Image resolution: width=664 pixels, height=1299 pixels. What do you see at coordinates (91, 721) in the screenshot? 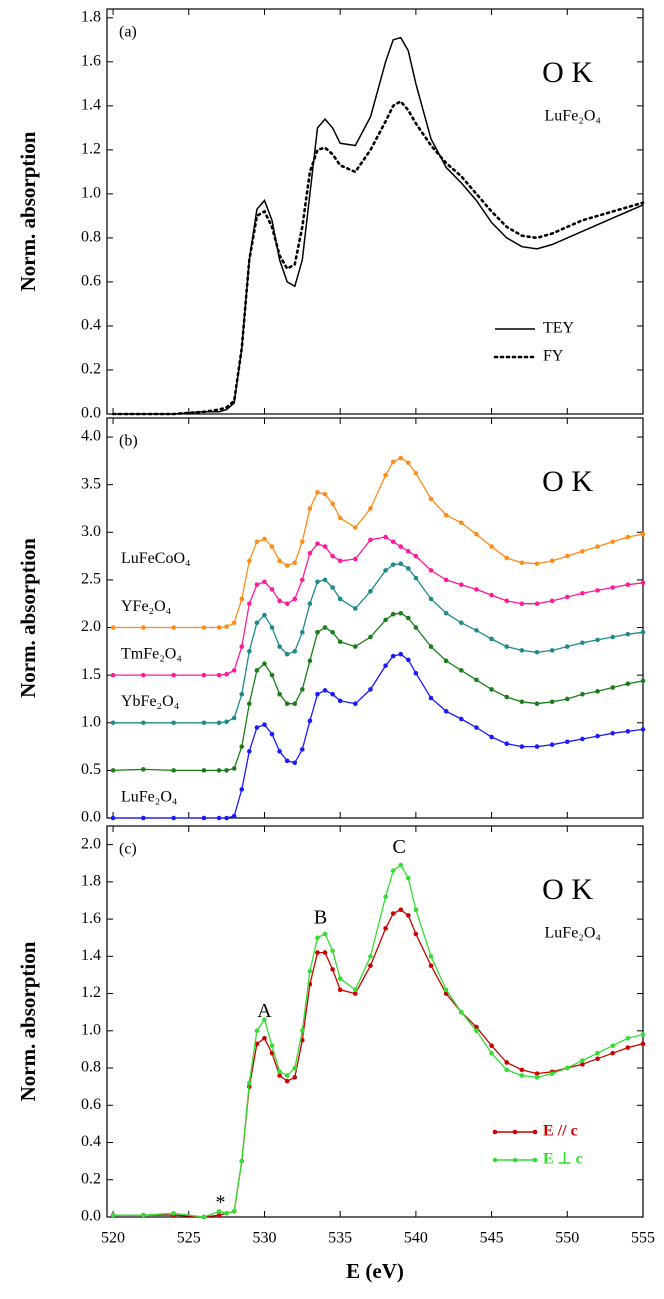
I see `y-tick-label: 1.0` at bounding box center [91, 721].